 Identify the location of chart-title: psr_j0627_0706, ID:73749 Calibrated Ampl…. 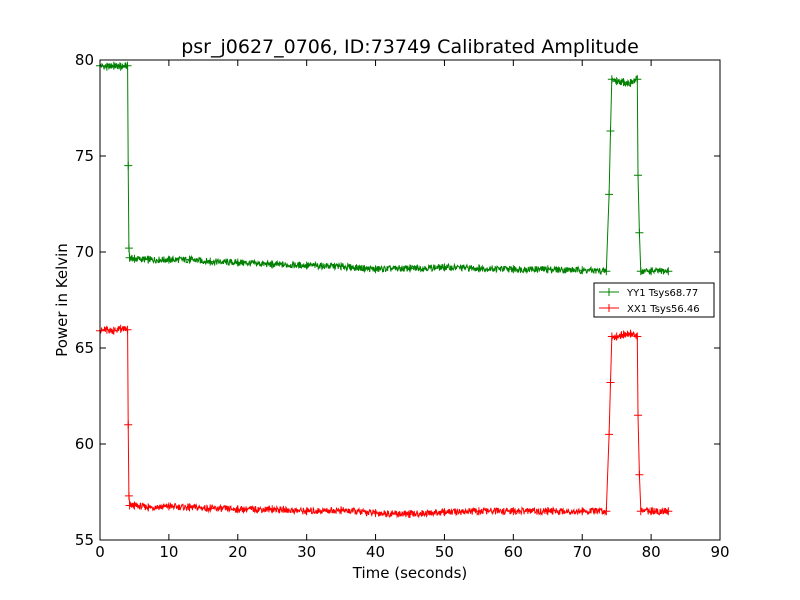
(410, 47).